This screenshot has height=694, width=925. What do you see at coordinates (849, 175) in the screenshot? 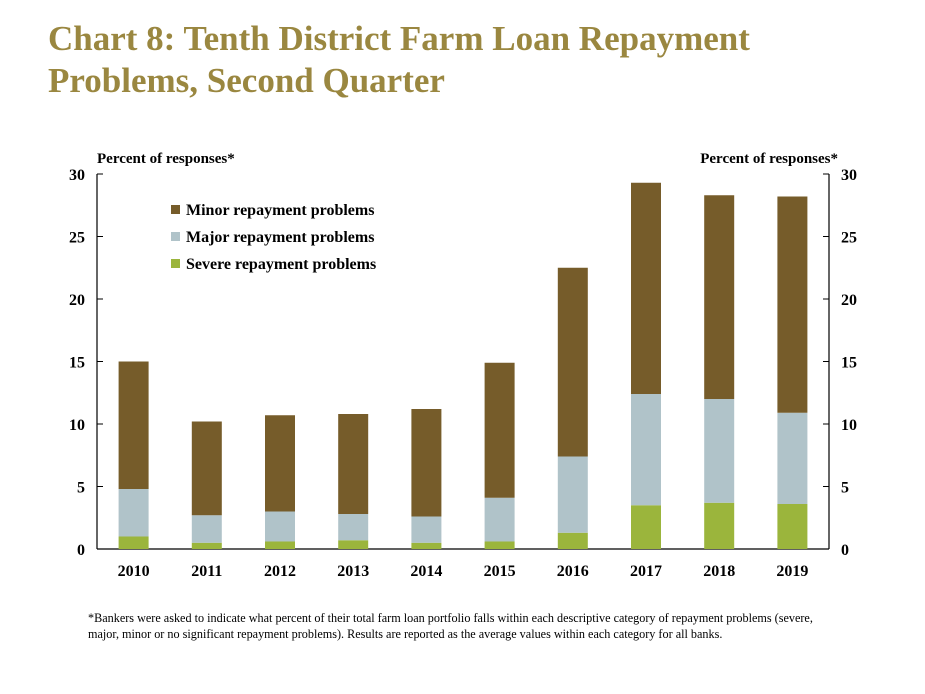
I see `y-tick-label-right: 30` at bounding box center [849, 175].